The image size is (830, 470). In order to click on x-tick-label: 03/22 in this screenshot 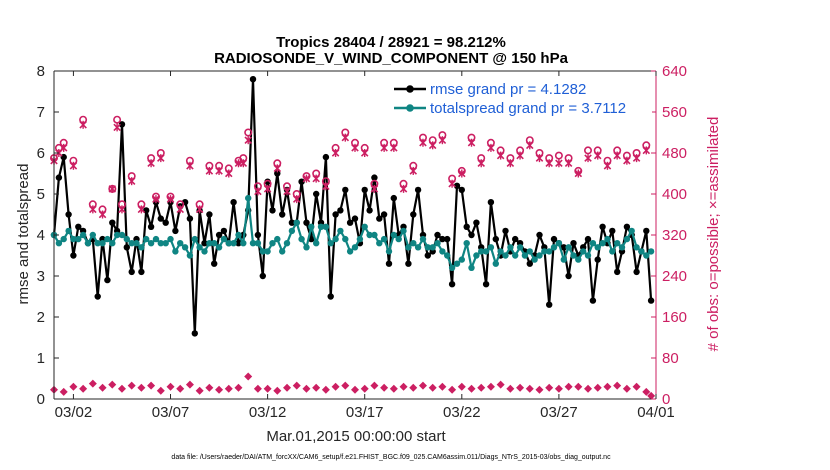, I will do `click(462, 412)`.